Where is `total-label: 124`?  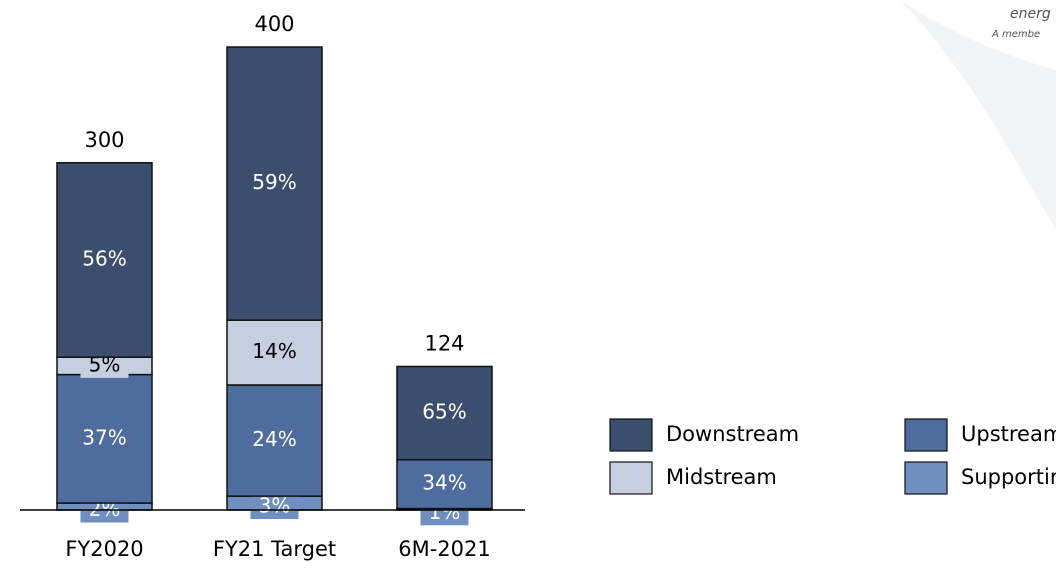
total-label: 124 is located at coordinates (444, 343).